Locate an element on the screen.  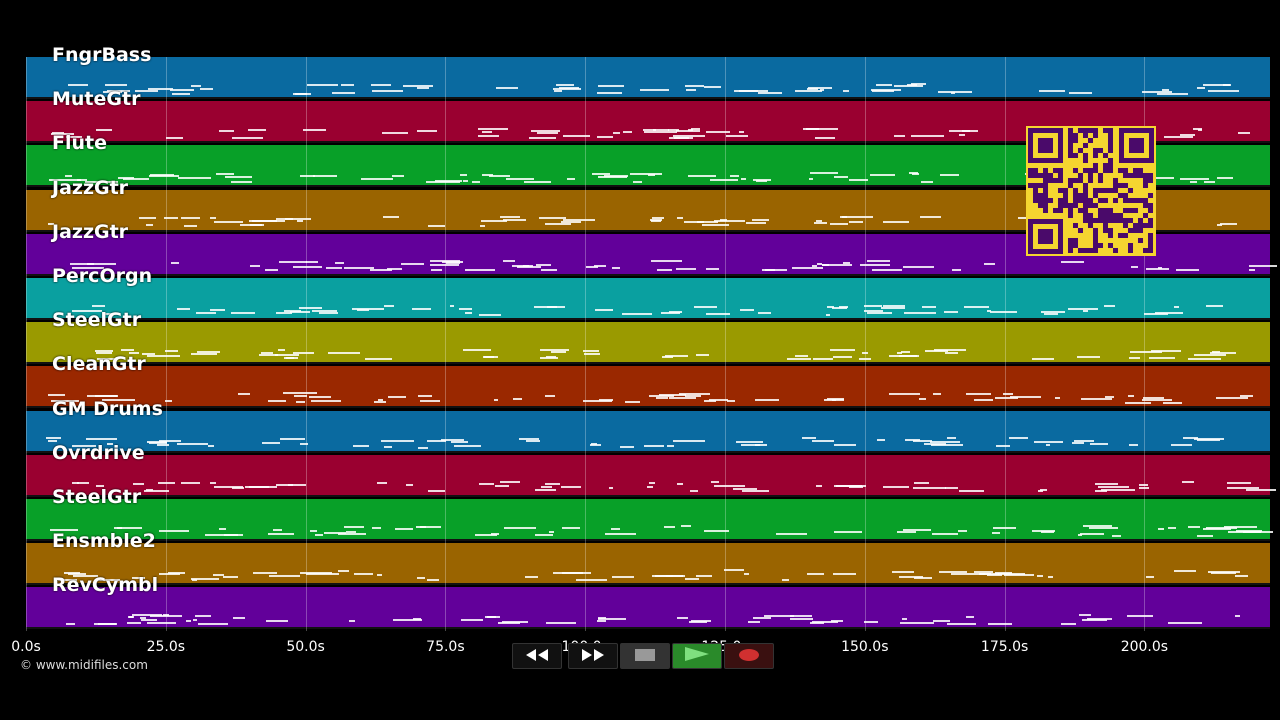
copyright-text: © www.midifiles.com is located at coordinates (84, 665).